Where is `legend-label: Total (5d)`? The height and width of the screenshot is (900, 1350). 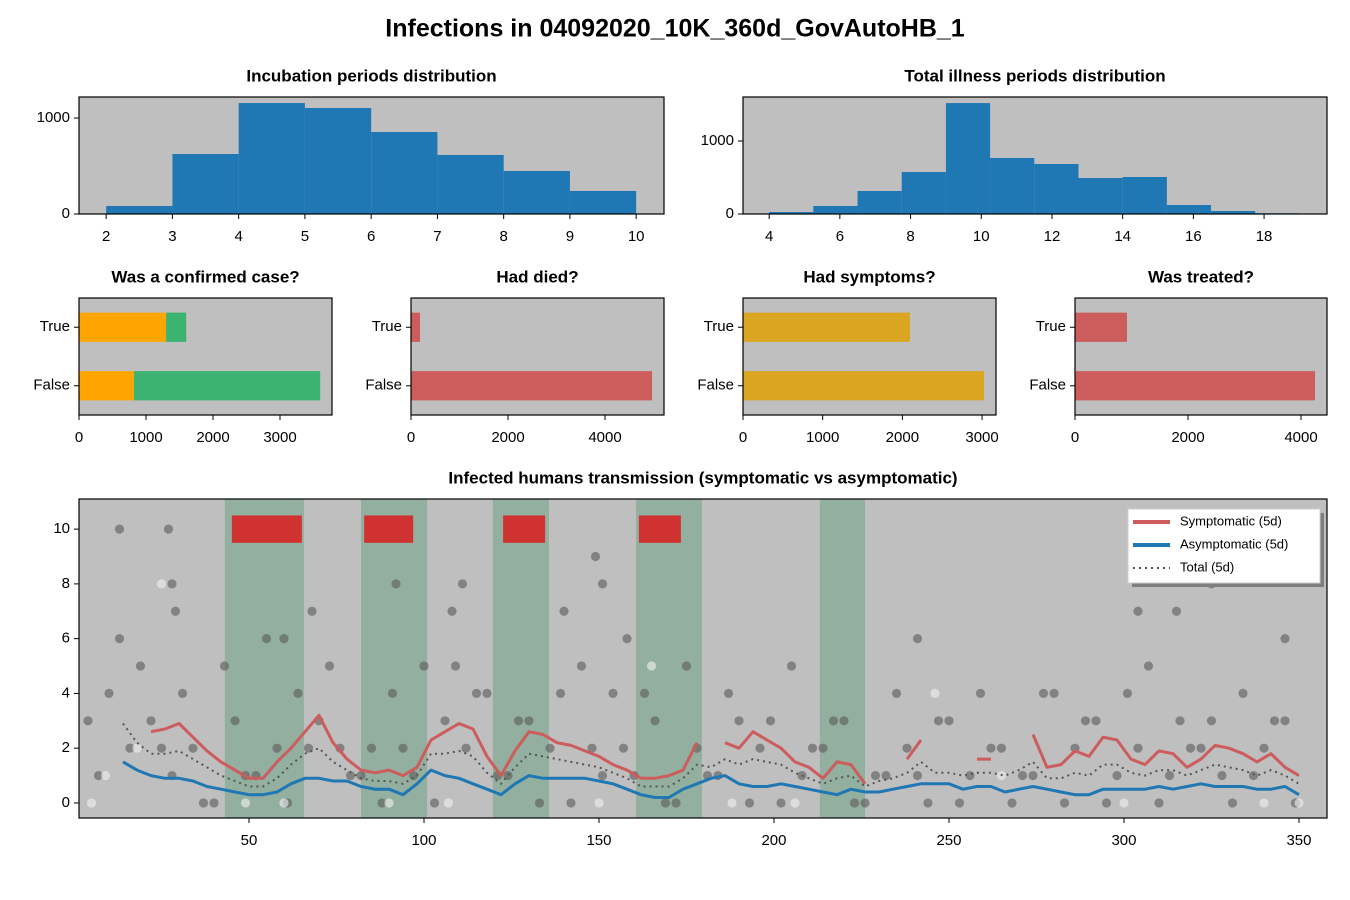 legend-label: Total (5d) is located at coordinates (1207, 566).